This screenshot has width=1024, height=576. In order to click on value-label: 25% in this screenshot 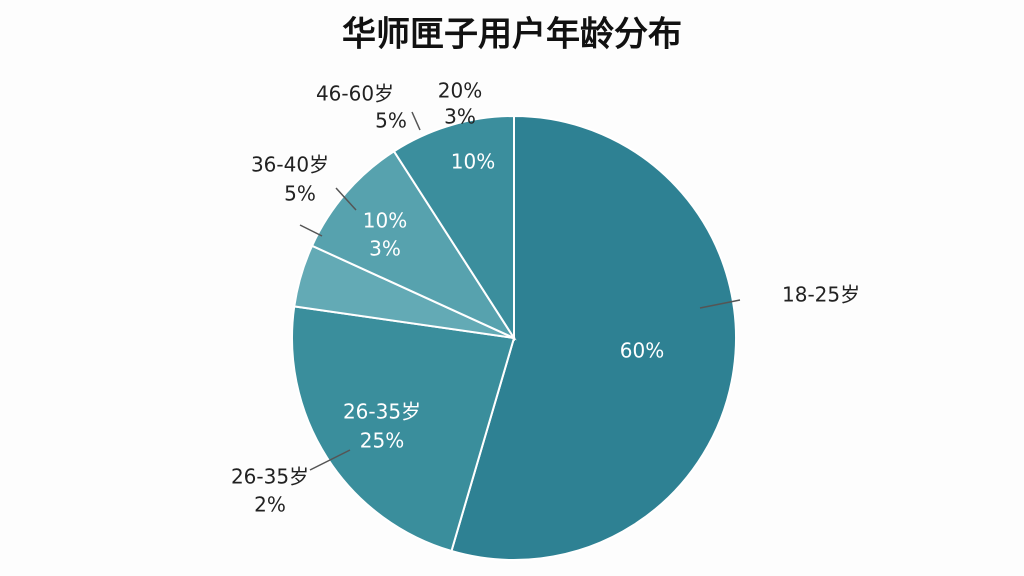, I will do `click(382, 441)`.